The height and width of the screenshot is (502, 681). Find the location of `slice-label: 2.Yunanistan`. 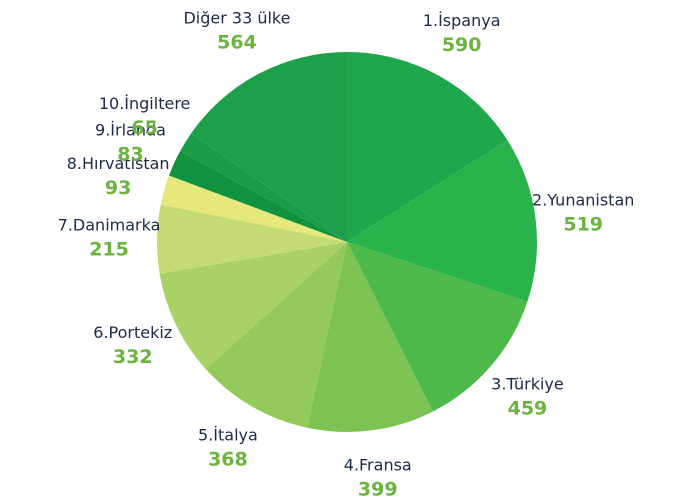

slice-label: 2.Yunanistan is located at coordinates (583, 199).